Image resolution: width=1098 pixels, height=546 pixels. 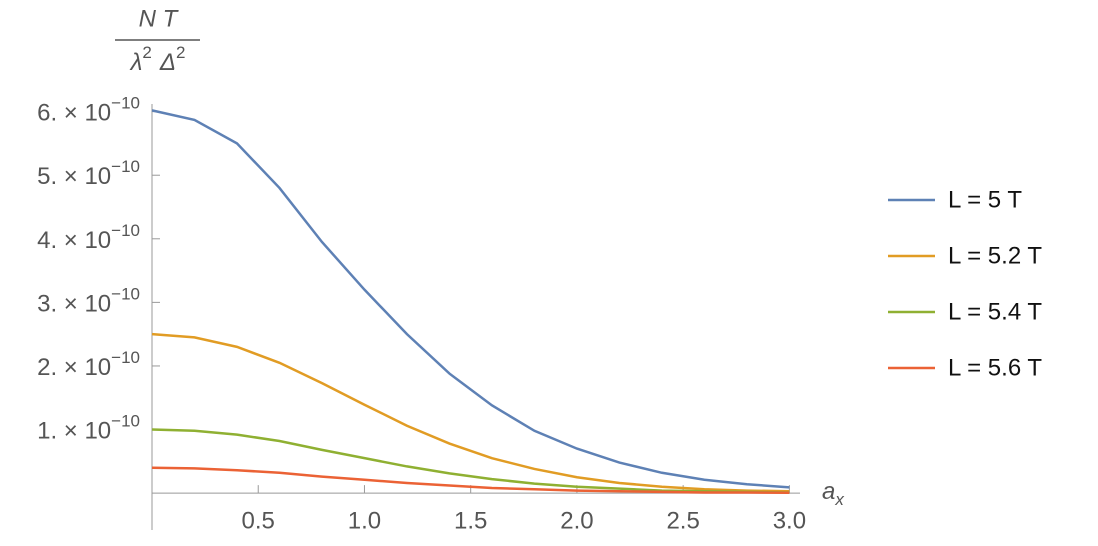 What do you see at coordinates (74, 240) in the screenshot?
I see `y-tick-mantissa: 4. × 10` at bounding box center [74, 240].